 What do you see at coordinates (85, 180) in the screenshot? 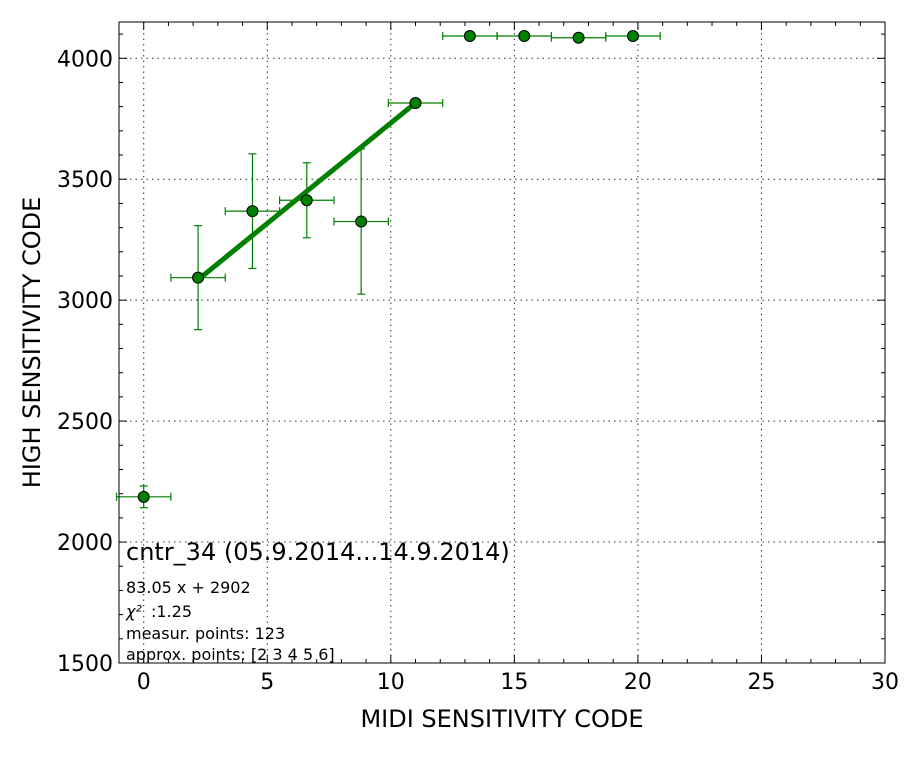
I see `y-tick-label: 3500` at bounding box center [85, 180].